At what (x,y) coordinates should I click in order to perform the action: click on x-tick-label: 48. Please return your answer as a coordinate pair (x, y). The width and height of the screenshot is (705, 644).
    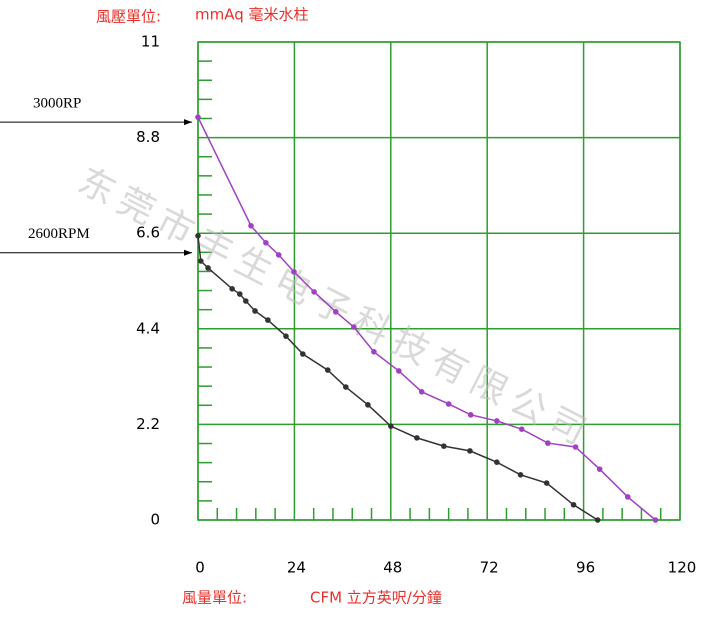
    Looking at the image, I should click on (392, 568).